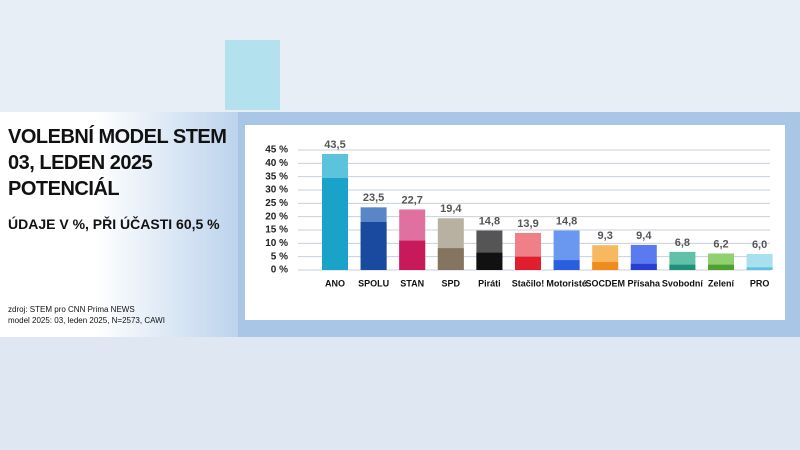  I want to click on y-tick-label: 45 %, so click(276, 150).